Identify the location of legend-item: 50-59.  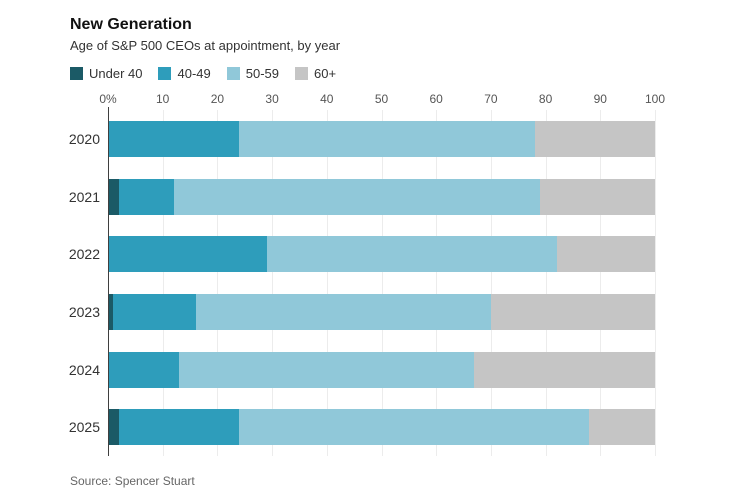
(252, 73).